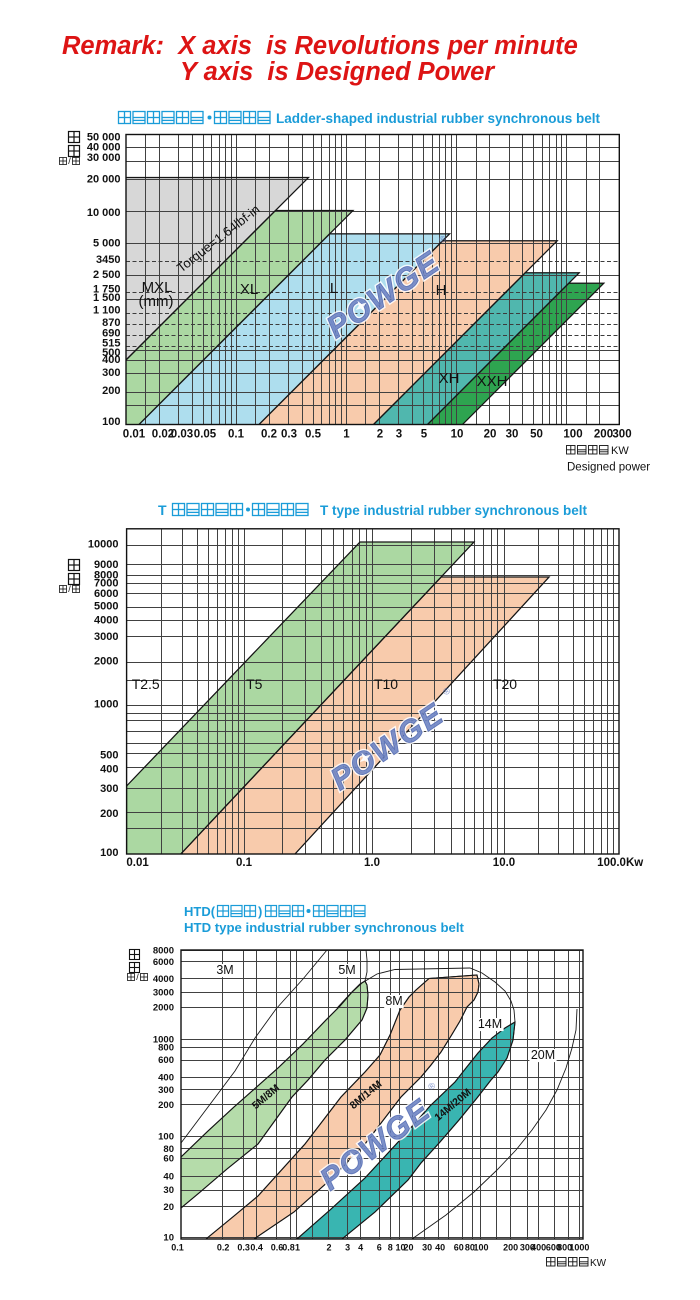 This screenshot has height=1300, width=700. I want to click on svg-text: 1 750, so click(107, 290).